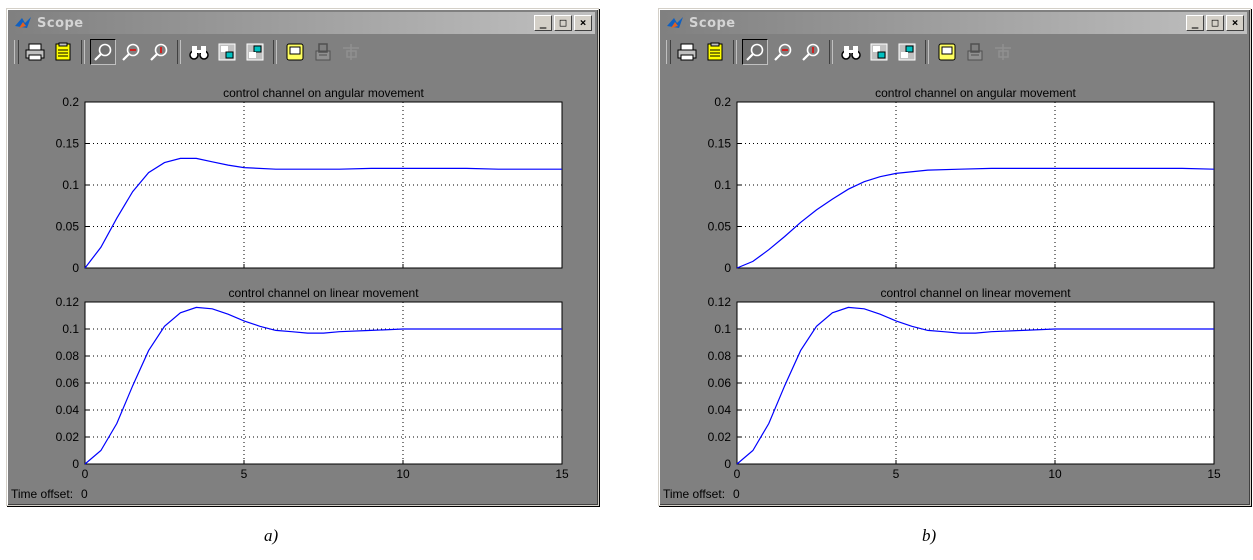 Image resolution: width=1253 pixels, height=560 pixels. I want to click on signal-selection-icon, so click(1003, 52).